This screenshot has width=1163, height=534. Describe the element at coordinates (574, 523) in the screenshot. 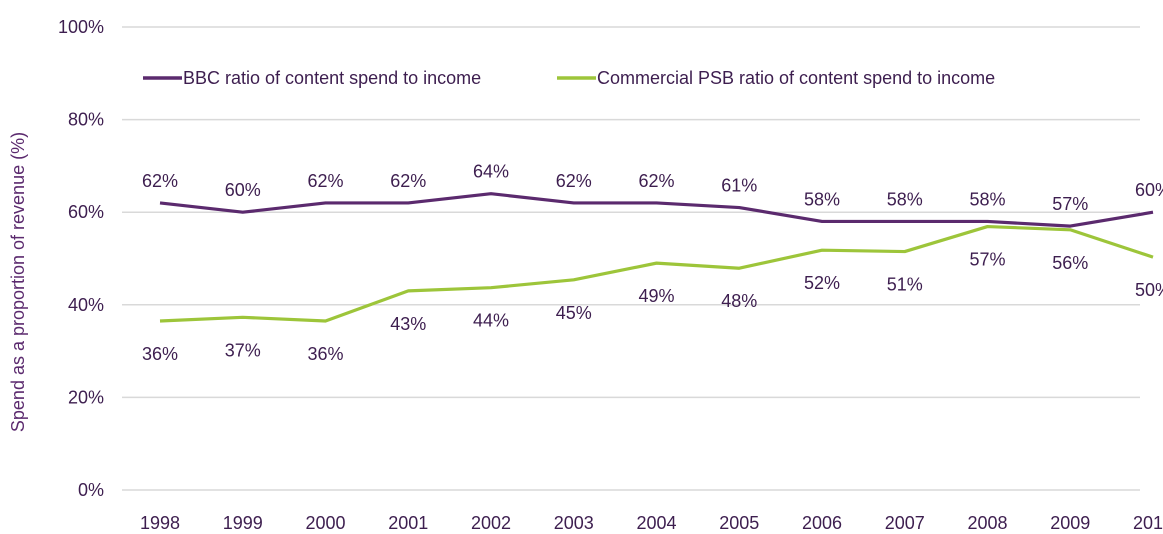

I see `x-tick-label: 2003` at that location.